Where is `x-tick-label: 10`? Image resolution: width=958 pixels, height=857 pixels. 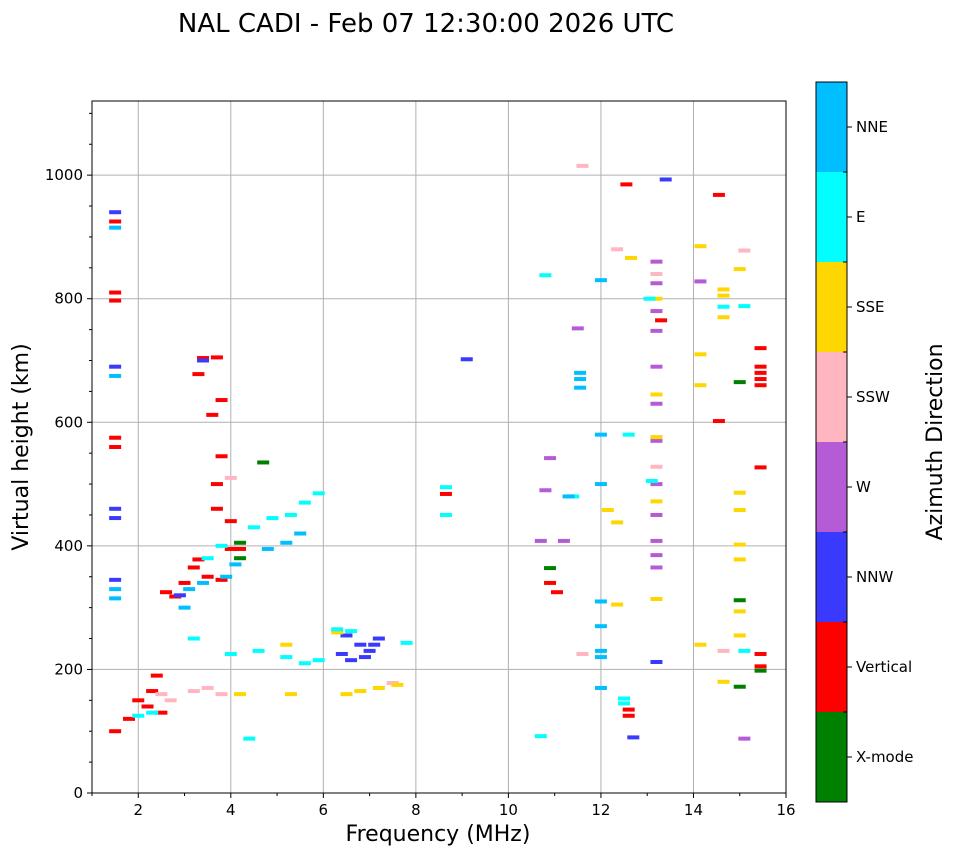 x-tick-label: 10 is located at coordinates (508, 810).